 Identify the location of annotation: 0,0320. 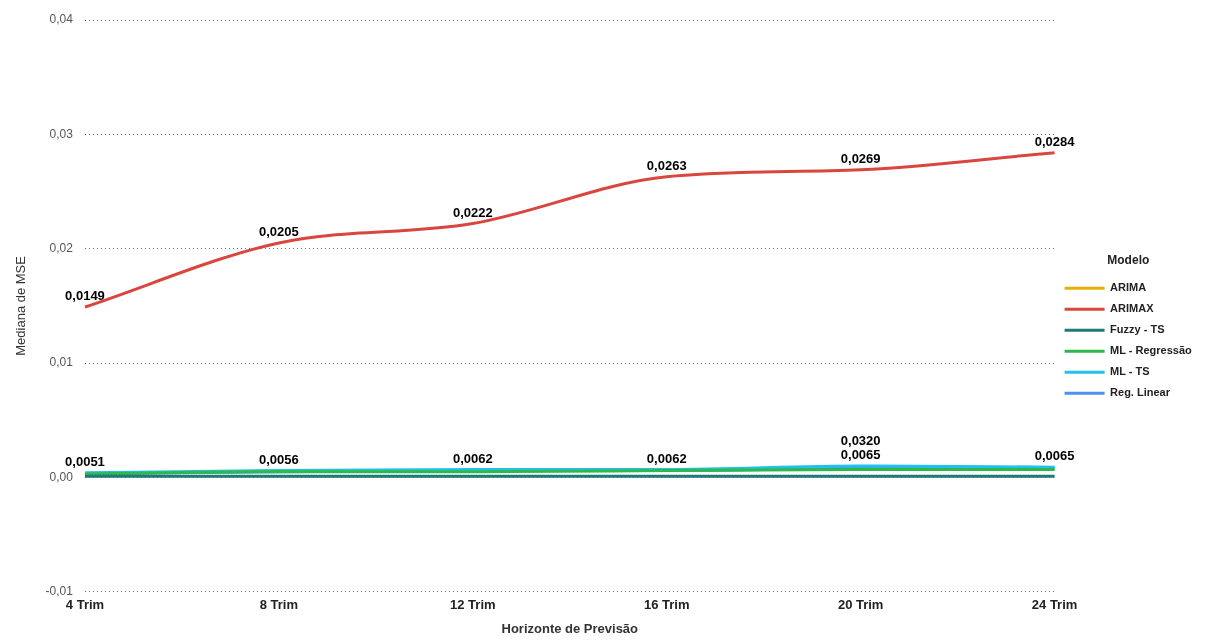
(860, 441).